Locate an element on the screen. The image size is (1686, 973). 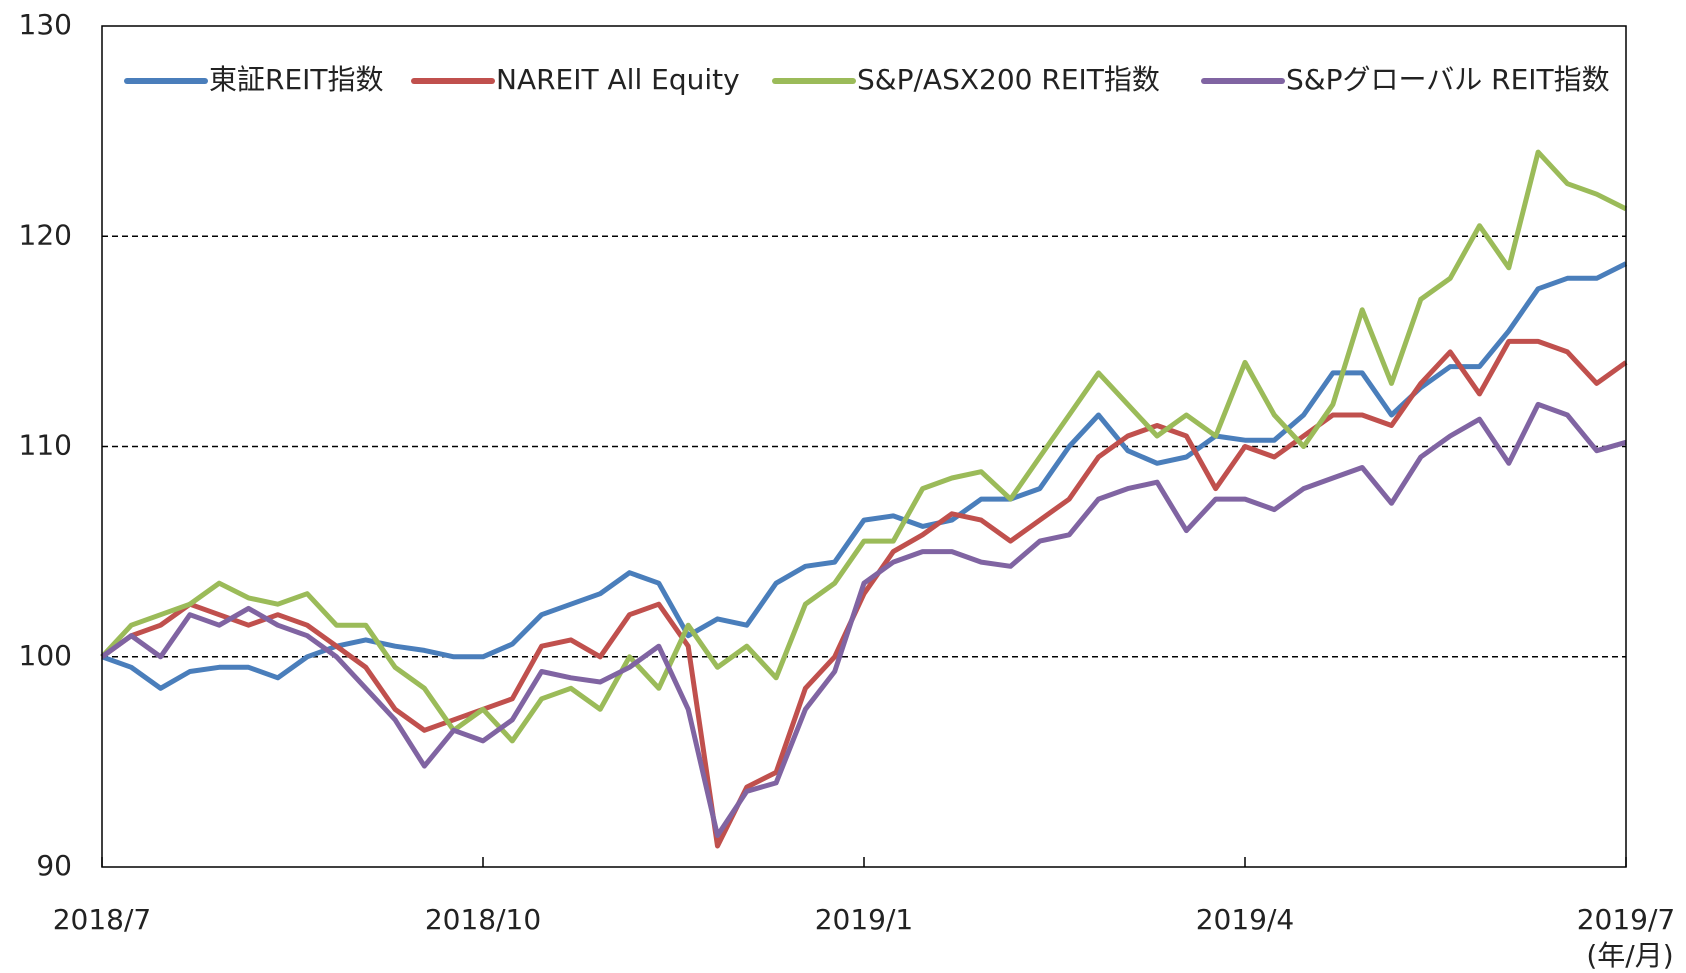
legend-label: 東証REIT指数 is located at coordinates (296, 79).